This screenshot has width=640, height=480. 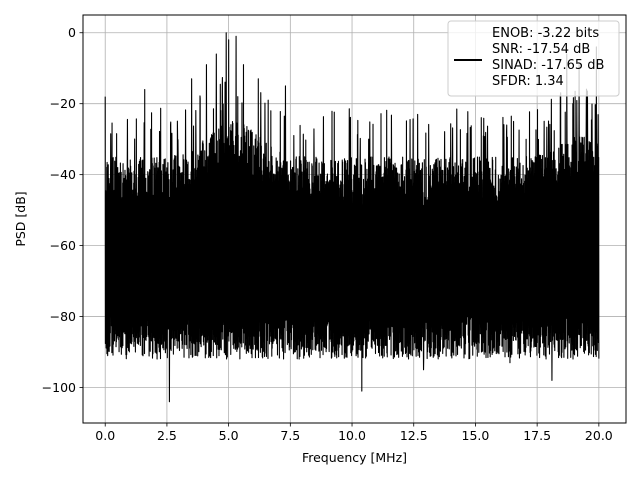 I want to click on x-axis-label: Frequency [MHz], so click(x=354, y=457).